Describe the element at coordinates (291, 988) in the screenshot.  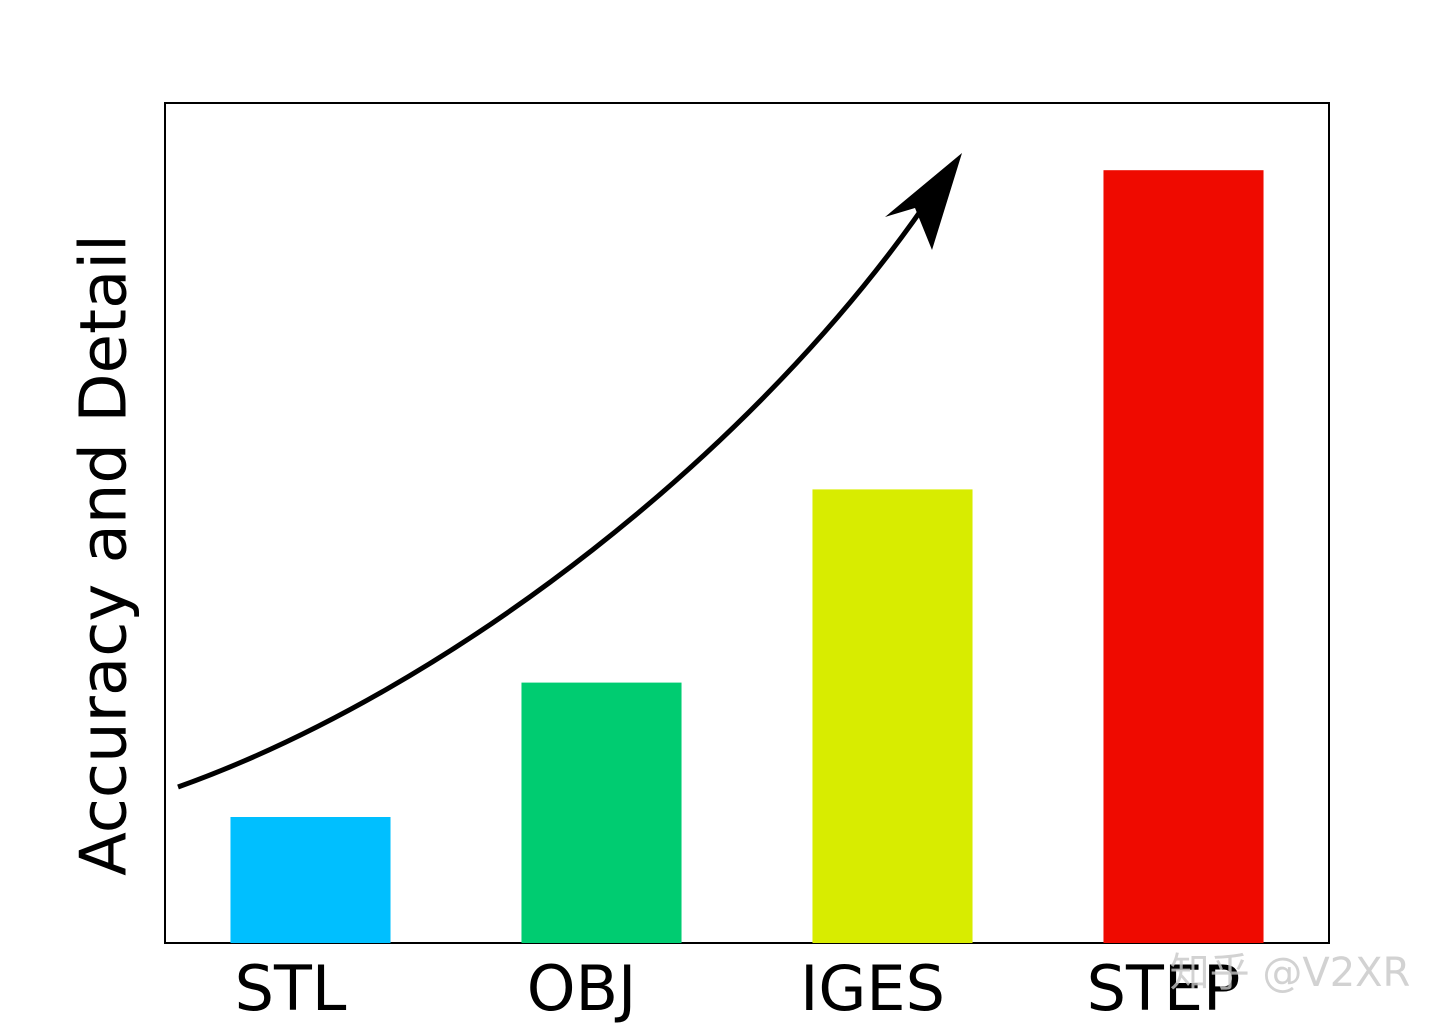
I see `x-tick-label: STL` at that location.